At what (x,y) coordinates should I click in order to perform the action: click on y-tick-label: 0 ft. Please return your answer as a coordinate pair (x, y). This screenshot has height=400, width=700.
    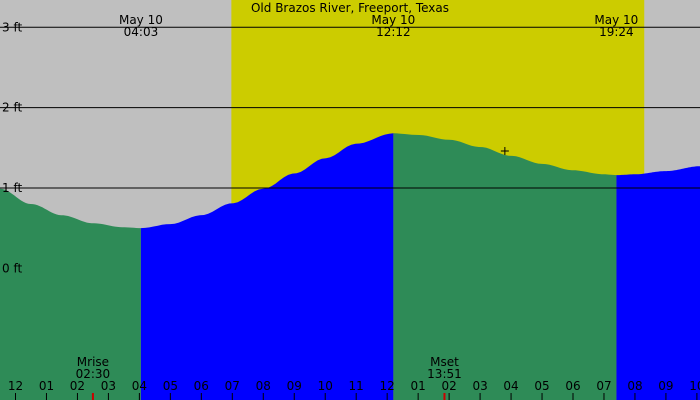
    Looking at the image, I should click on (12, 268).